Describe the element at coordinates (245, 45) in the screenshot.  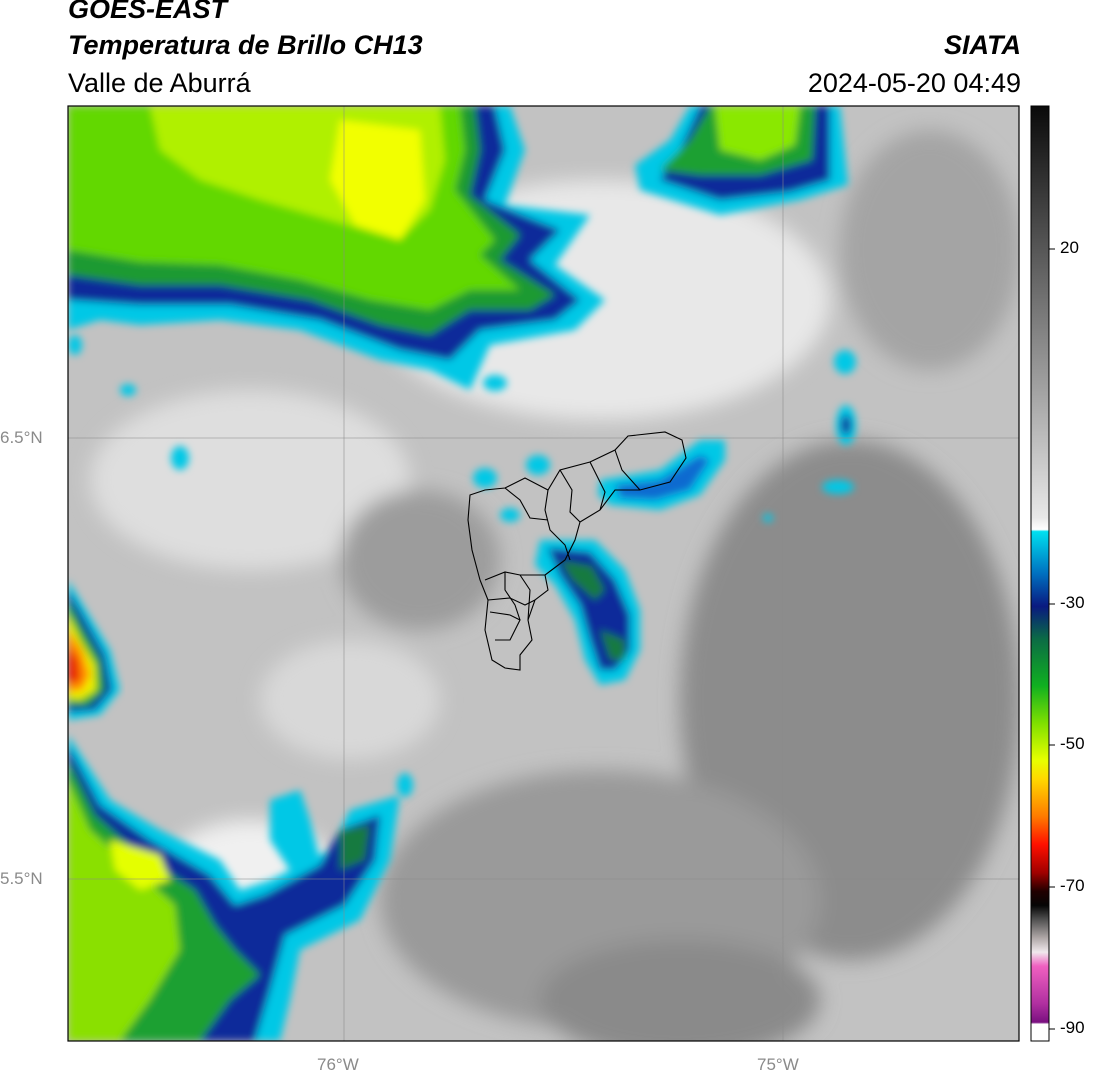
I see `title-product: Temperatura de Brillo CH13` at that location.